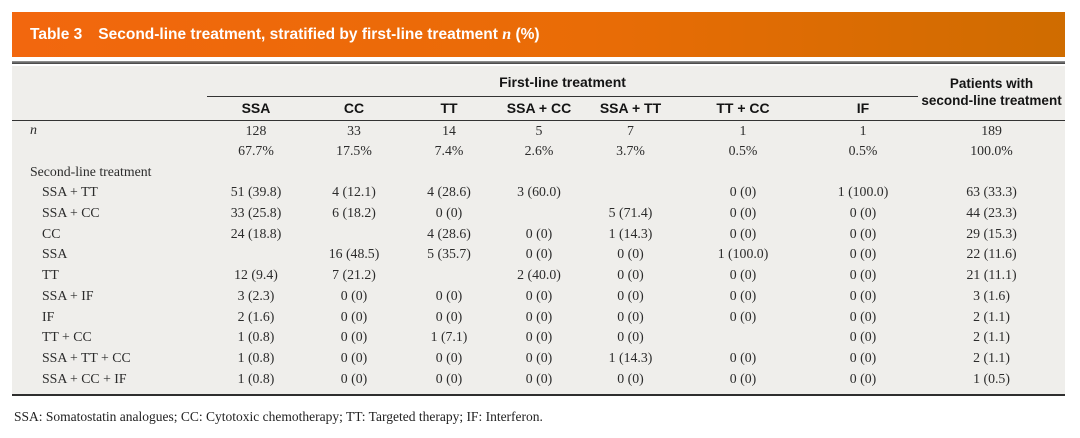  I want to click on row-label: TT + CC, so click(67, 337).